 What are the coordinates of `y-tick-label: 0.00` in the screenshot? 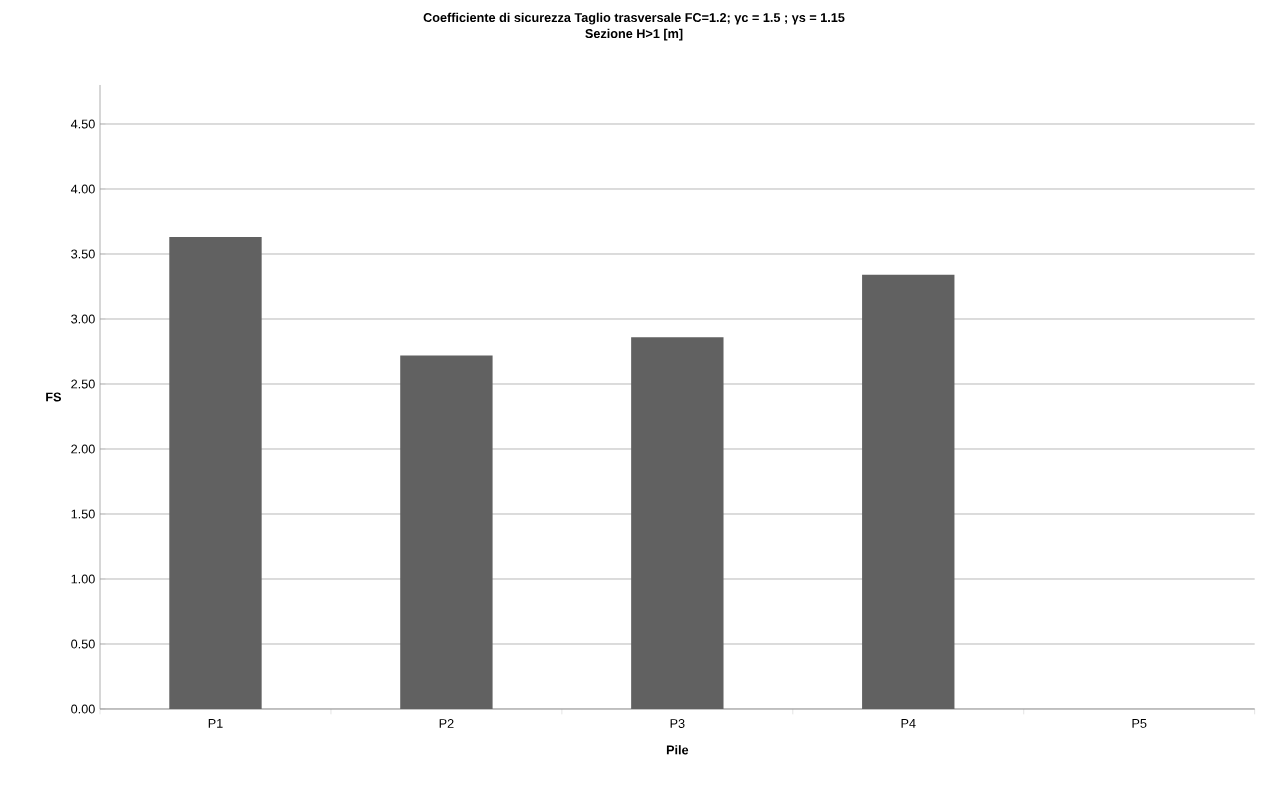 It's located at (83, 709).